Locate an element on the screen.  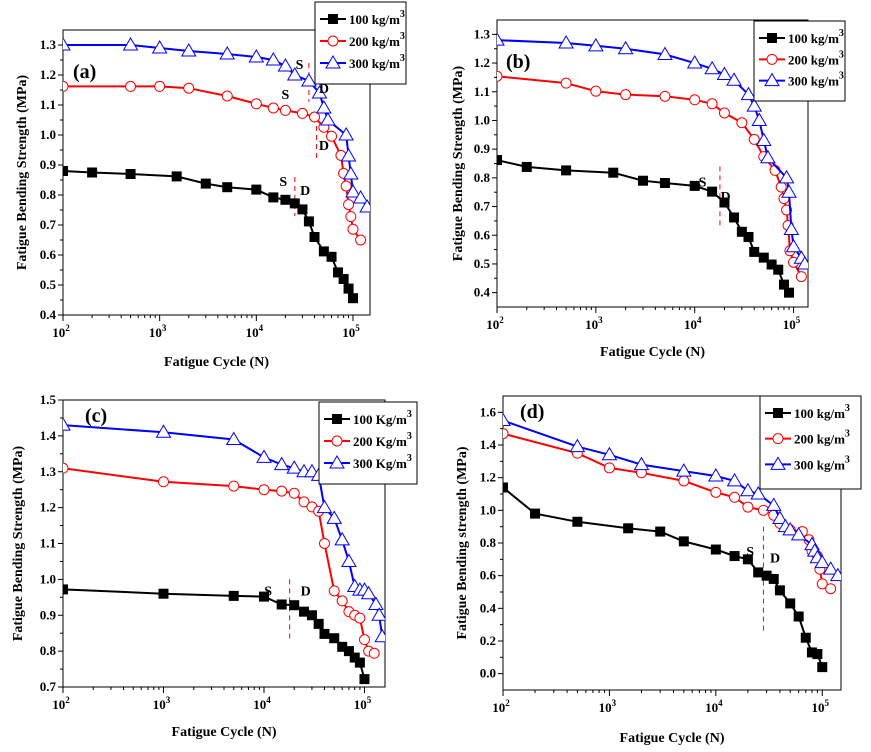
legend-label: 200 Kg/m3 is located at coordinates (382, 440).